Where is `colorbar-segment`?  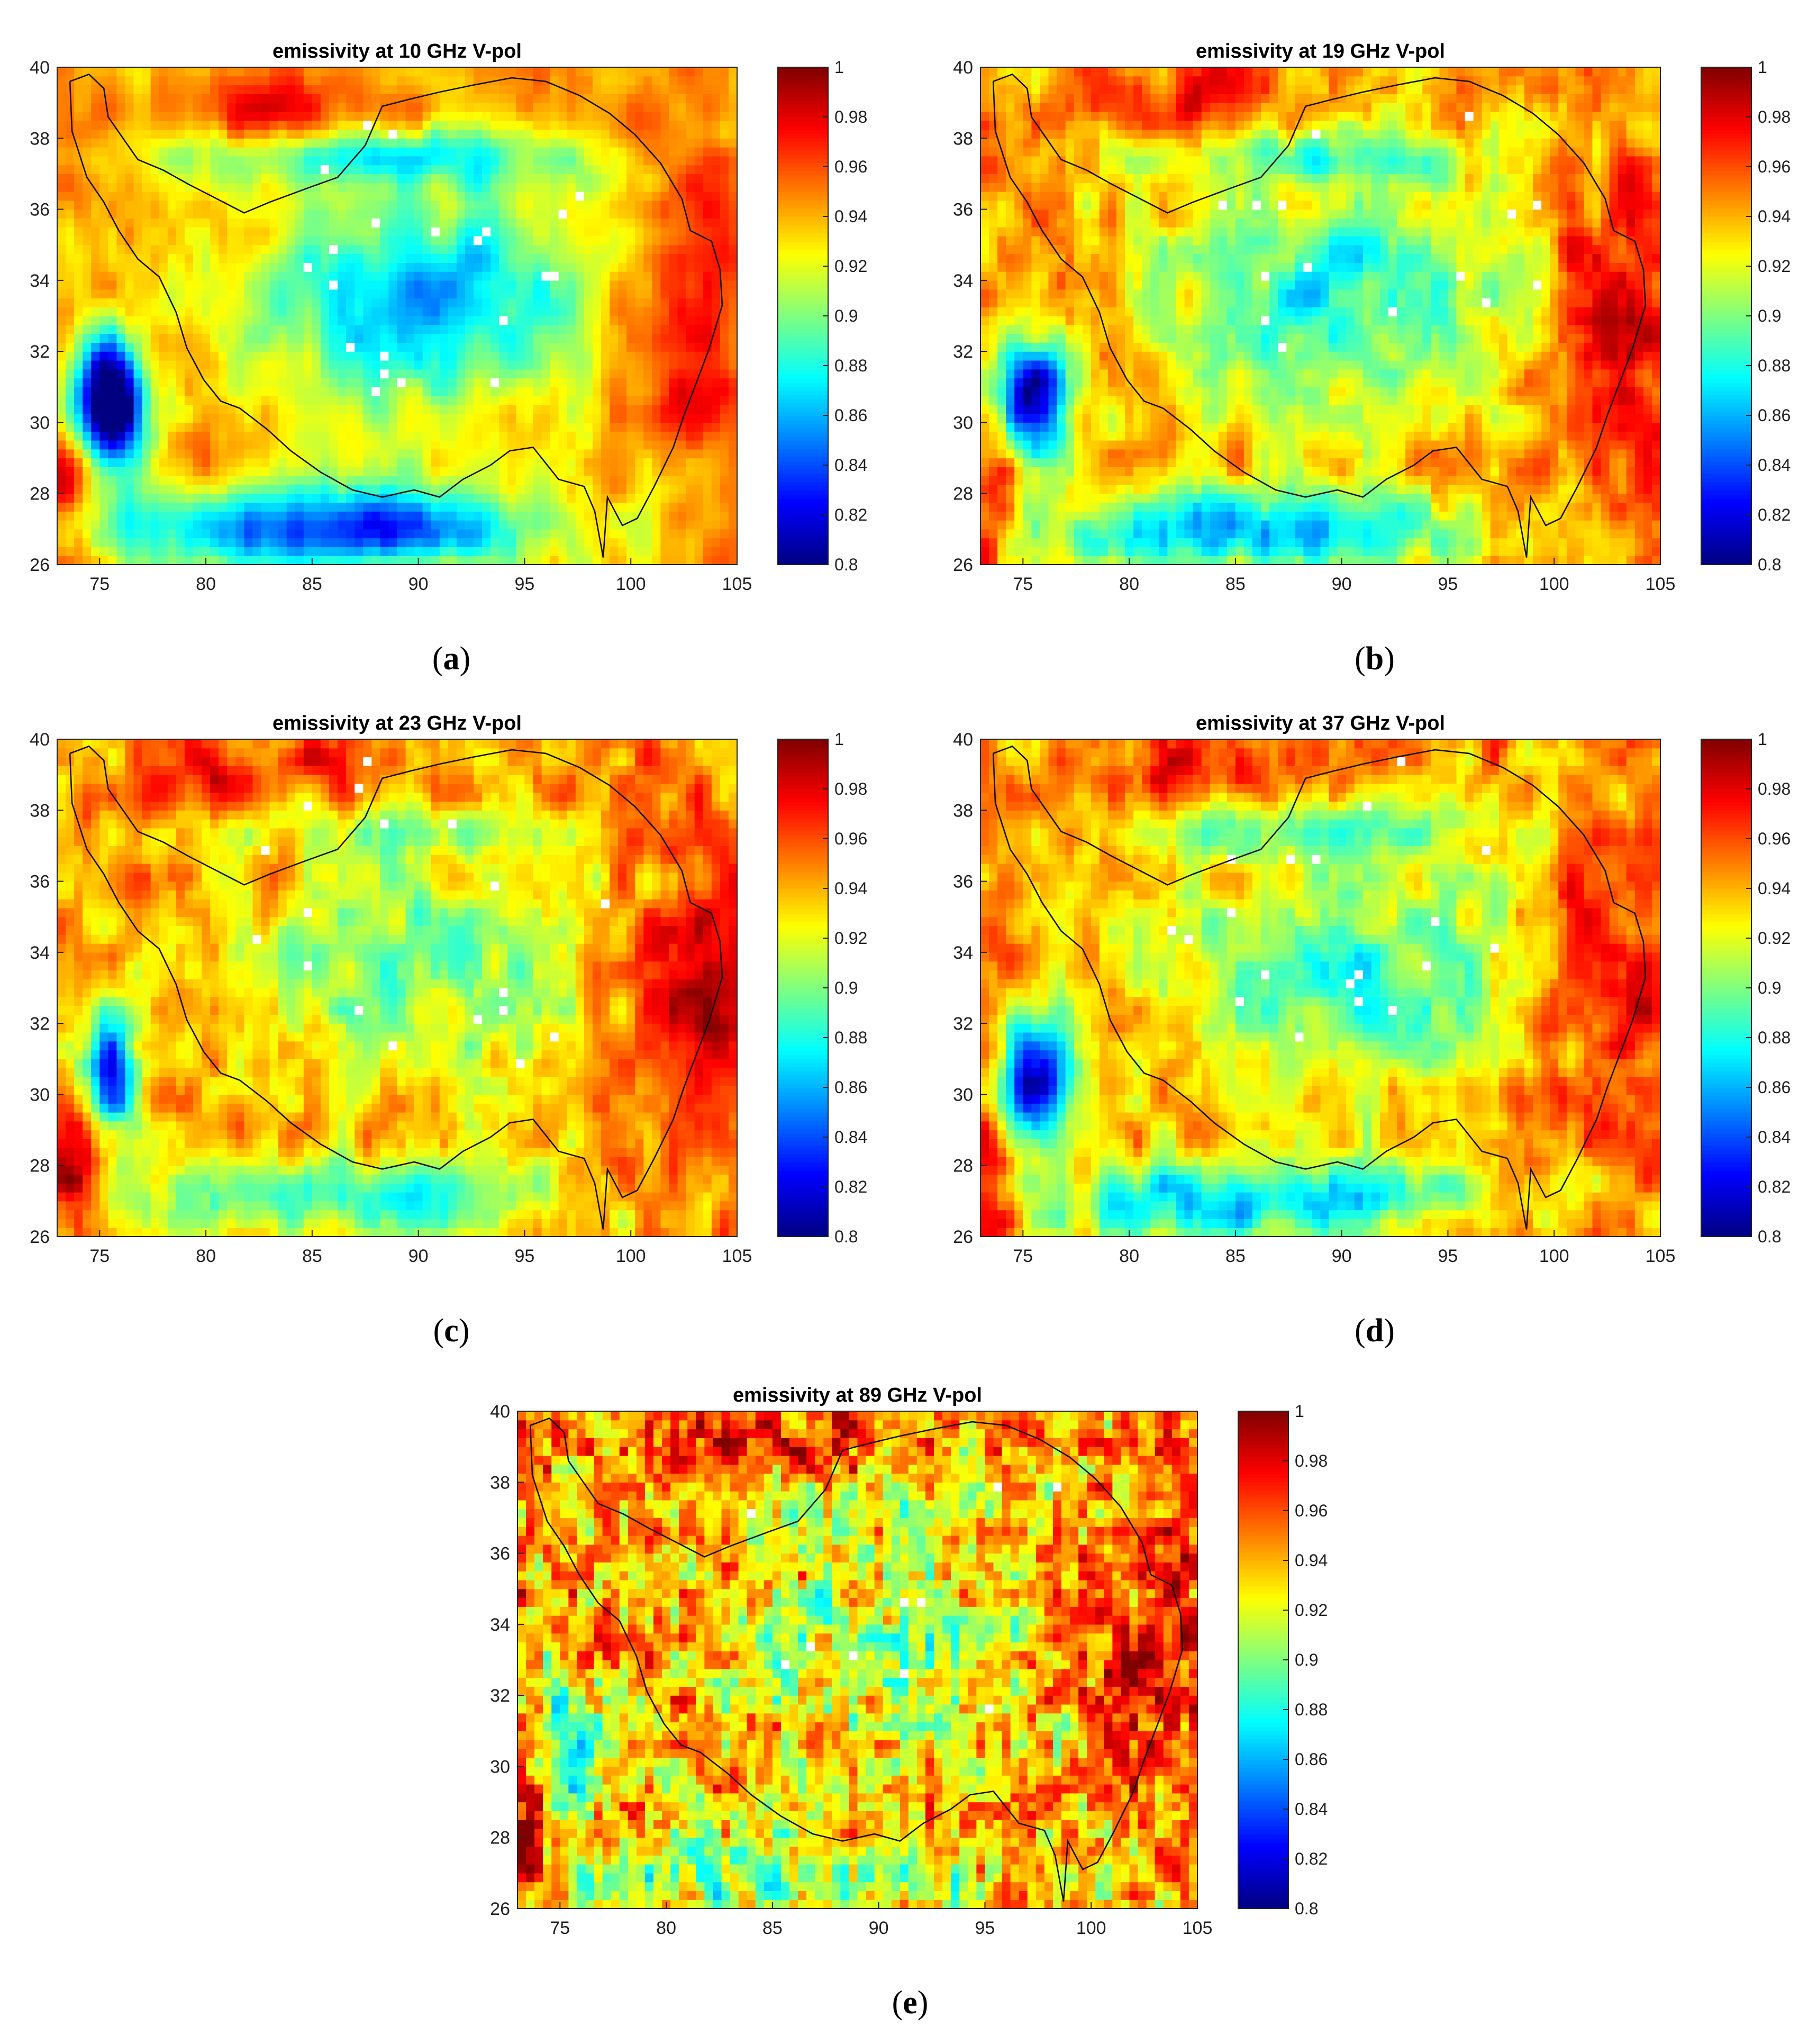 colorbar-segment is located at coordinates (803, 207).